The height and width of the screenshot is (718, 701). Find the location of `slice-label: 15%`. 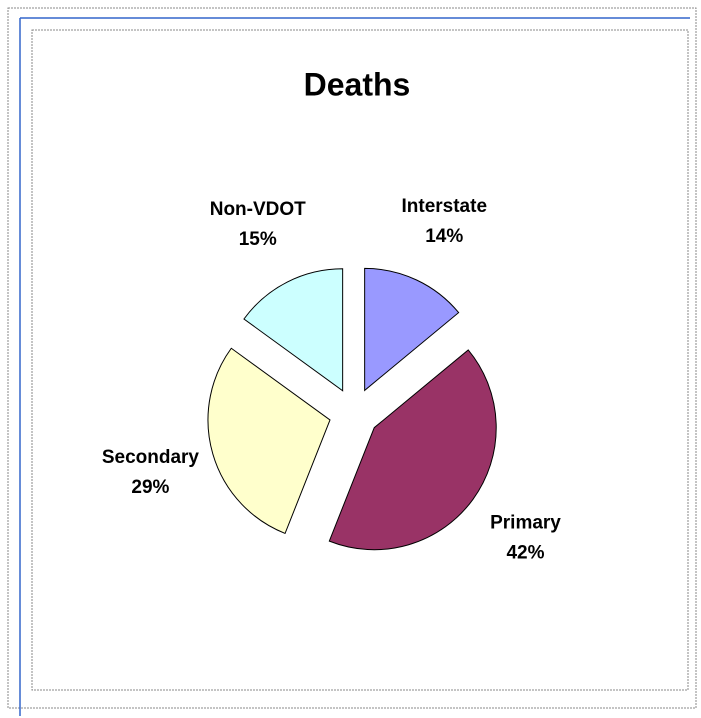

slice-label: 15% is located at coordinates (258, 239).